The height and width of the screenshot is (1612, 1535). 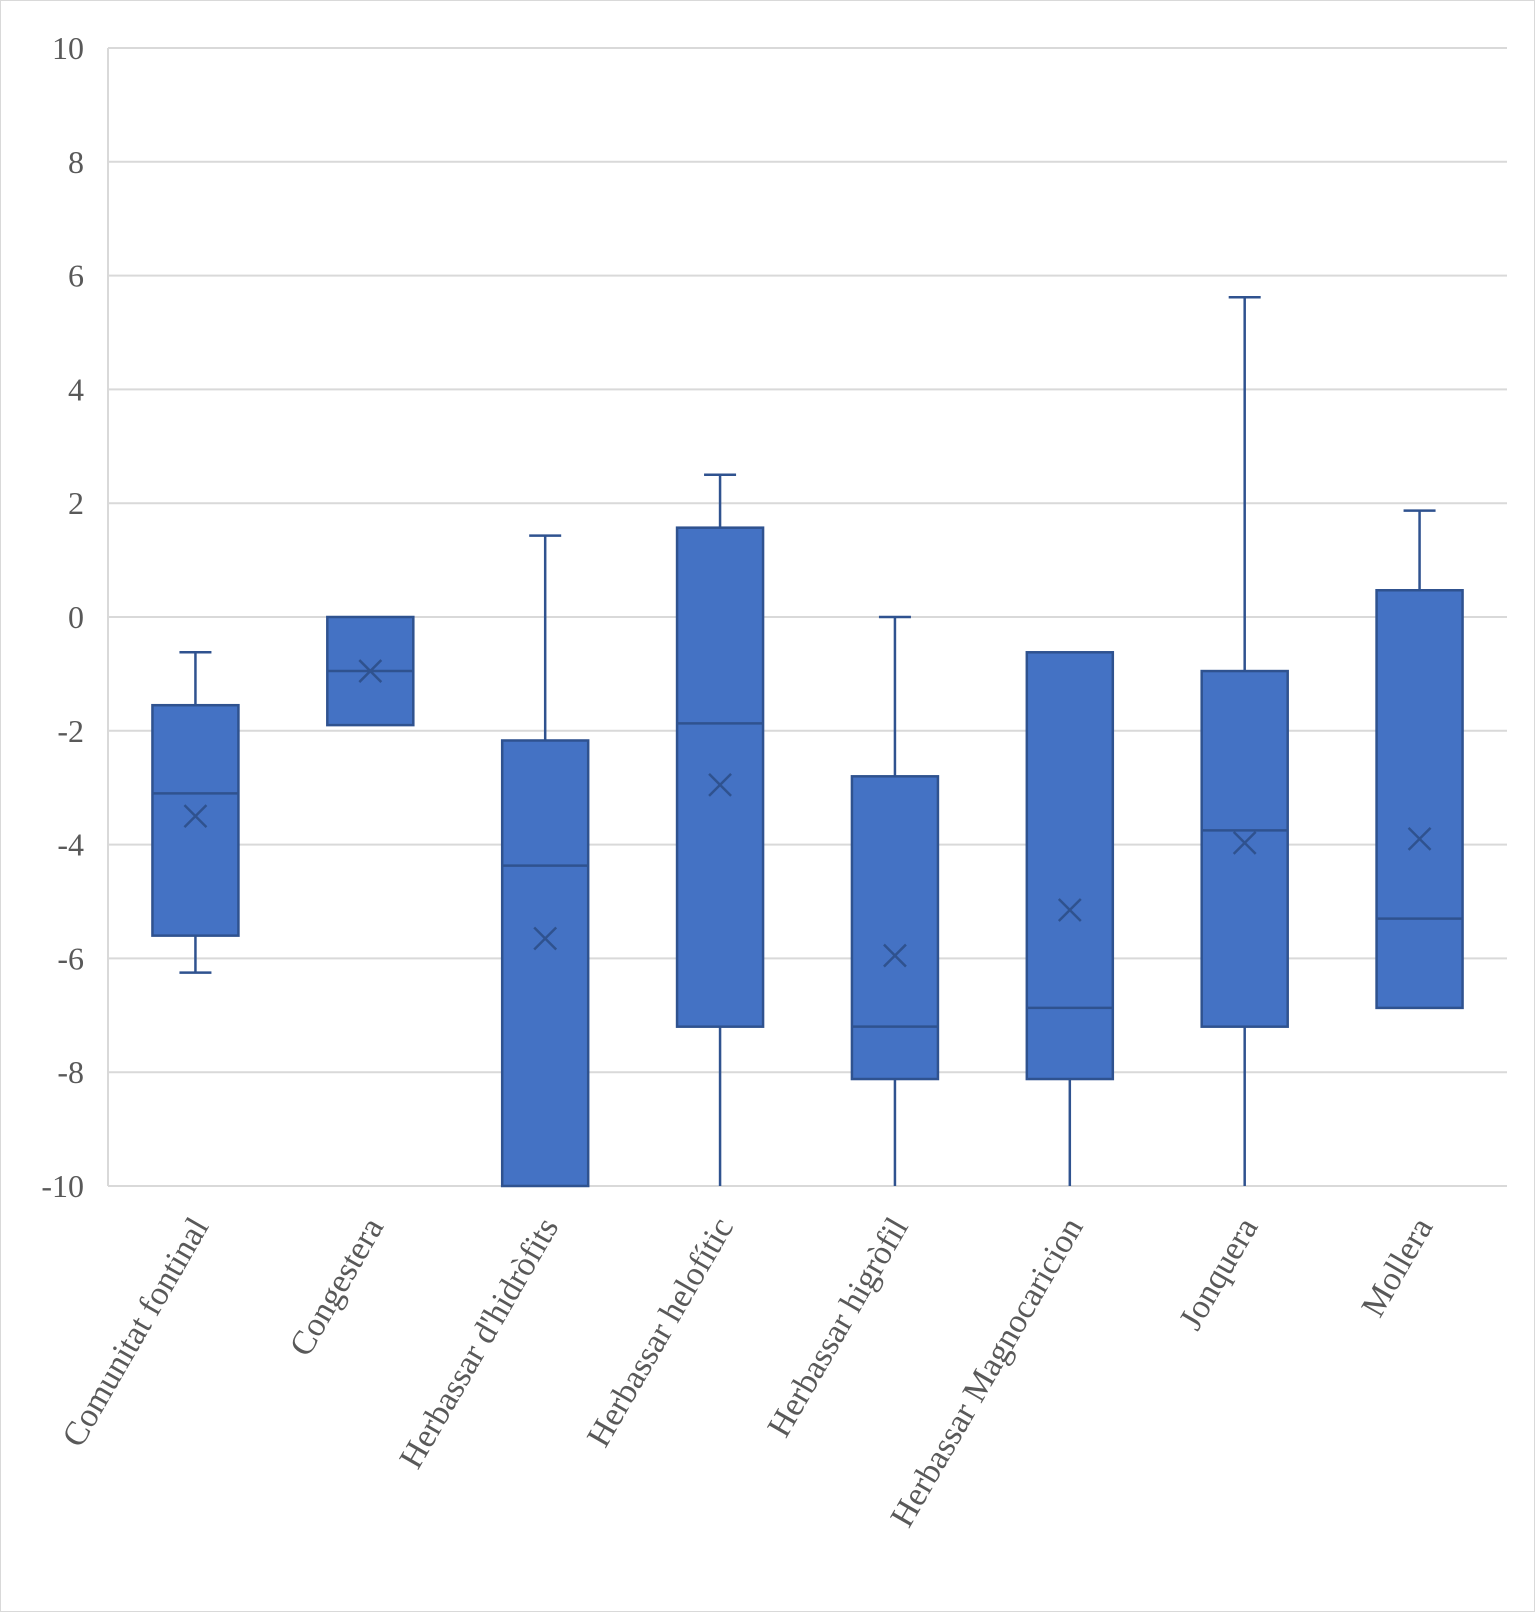 I want to click on x-category-label: Jonquera, so click(x=1218, y=1274).